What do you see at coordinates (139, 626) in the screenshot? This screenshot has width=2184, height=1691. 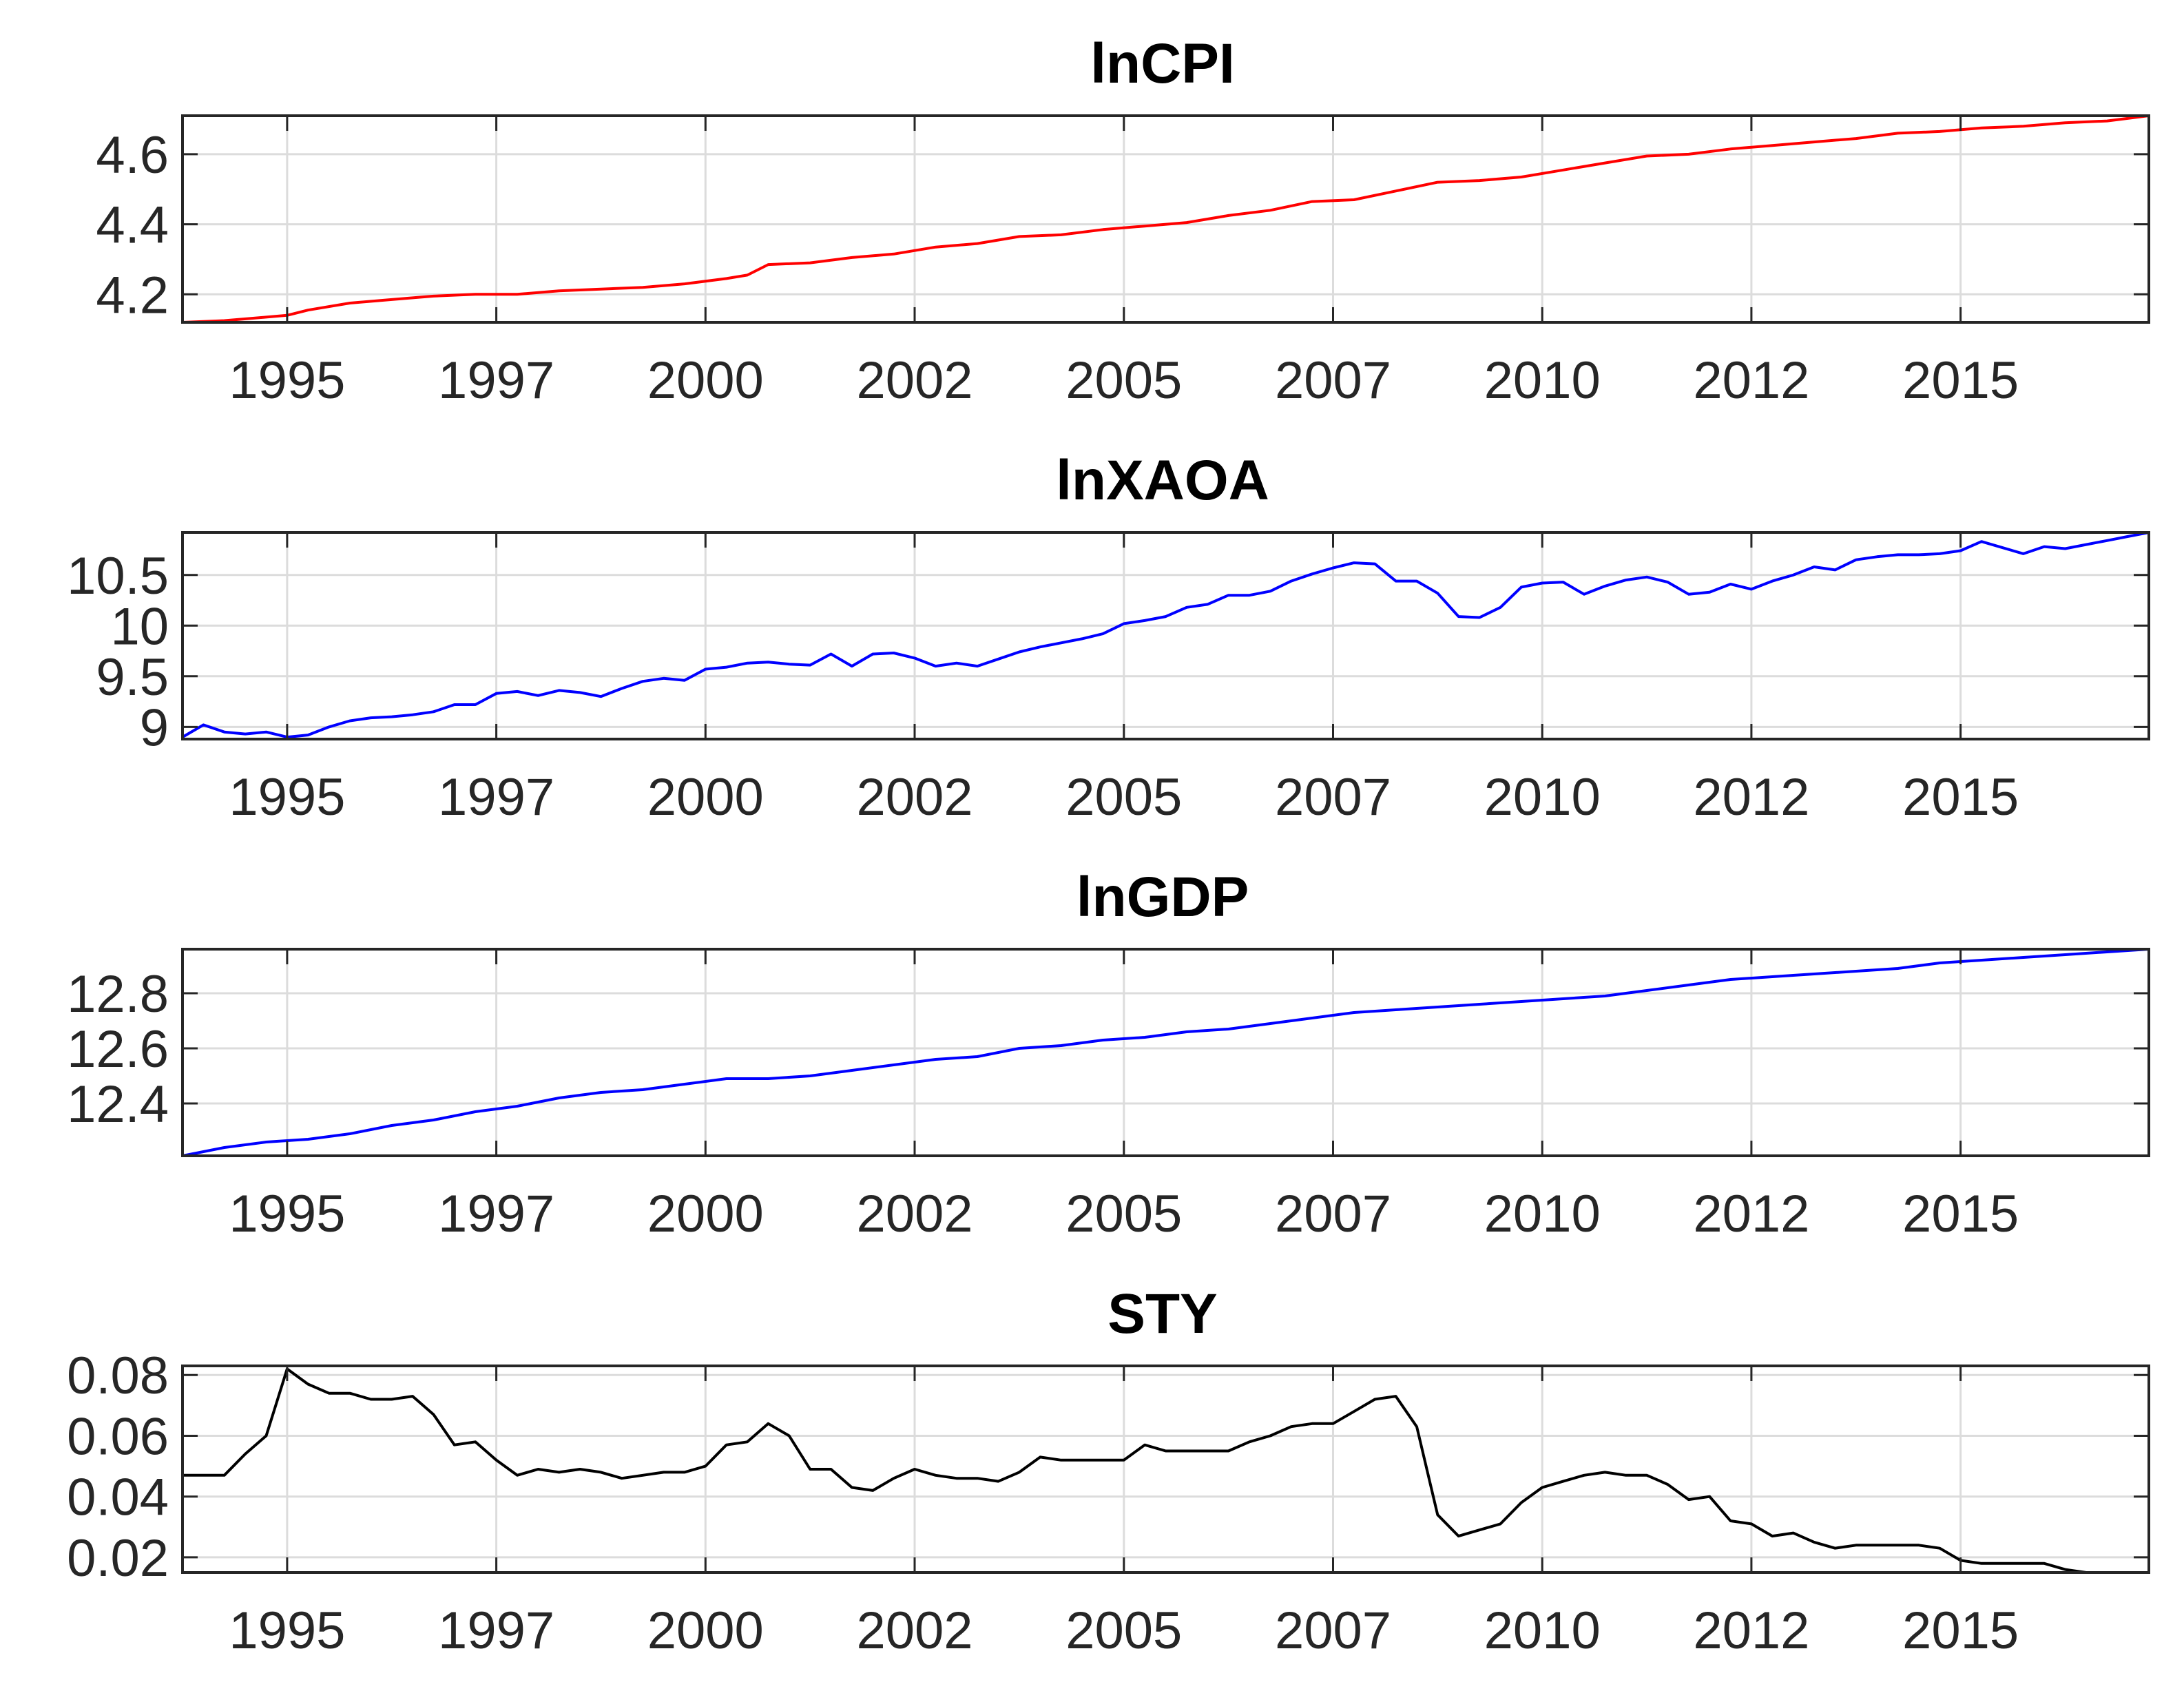 I see `y-tick-label: 10` at bounding box center [139, 626].